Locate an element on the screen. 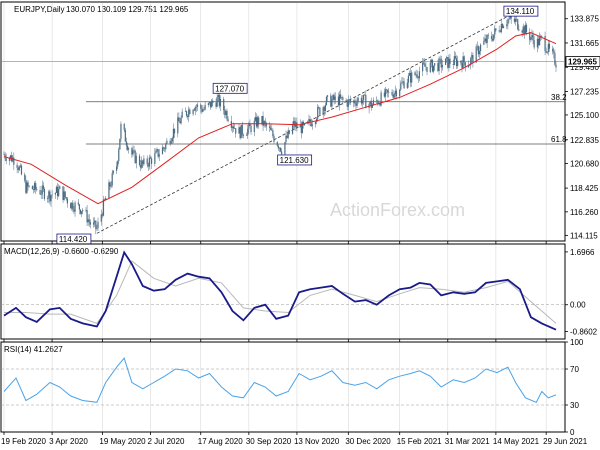 The image size is (600, 450). price-callout-label: 121.630 is located at coordinates (294, 160).